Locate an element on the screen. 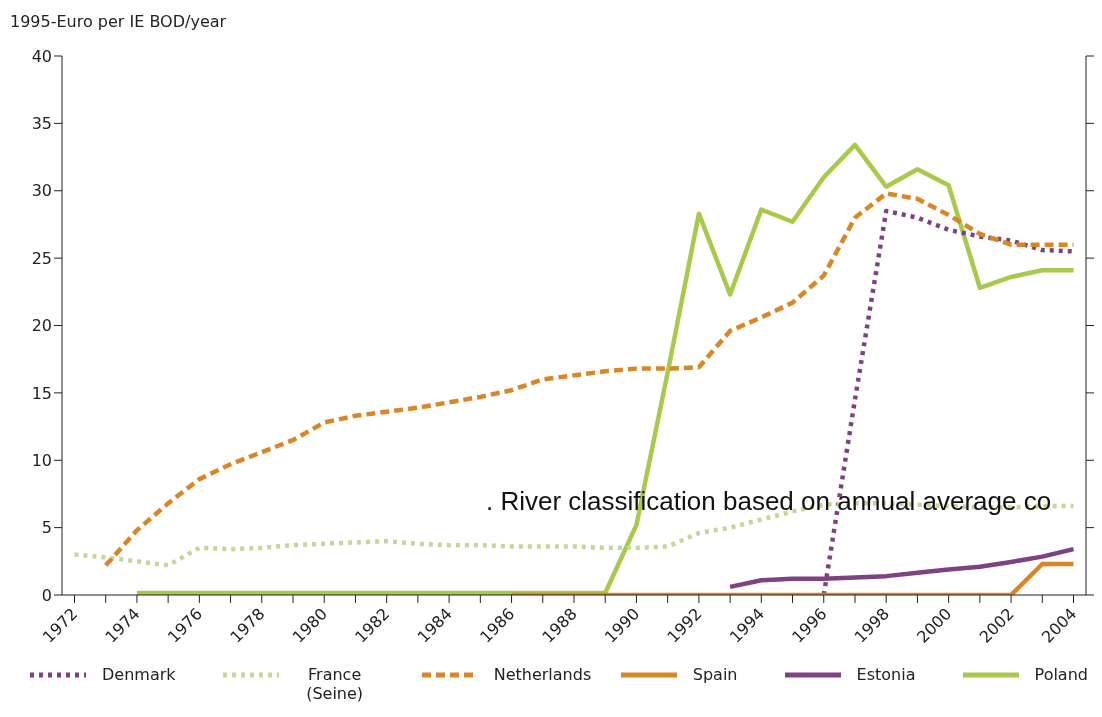 The width and height of the screenshot is (1102, 717). legend-label: Netherlands is located at coordinates (542, 674).